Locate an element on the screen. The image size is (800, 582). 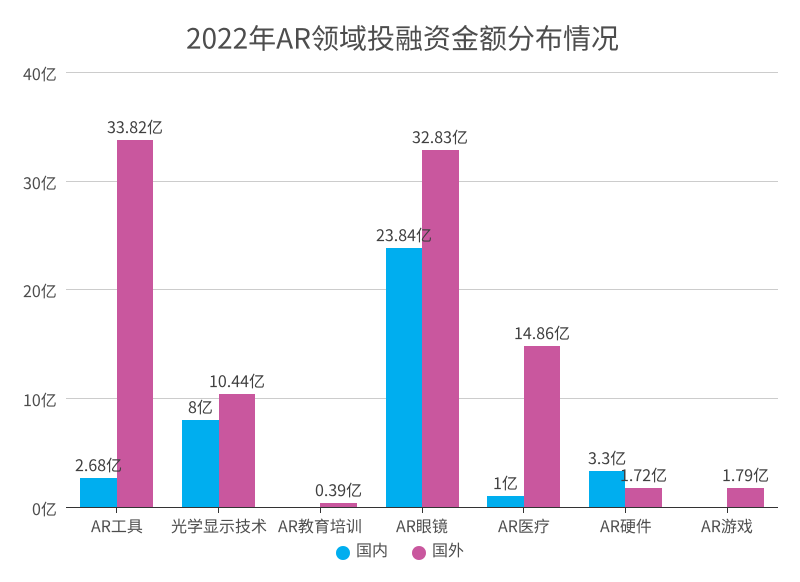
value-label-国外-AR眼镜 is located at coordinates (440, 137).